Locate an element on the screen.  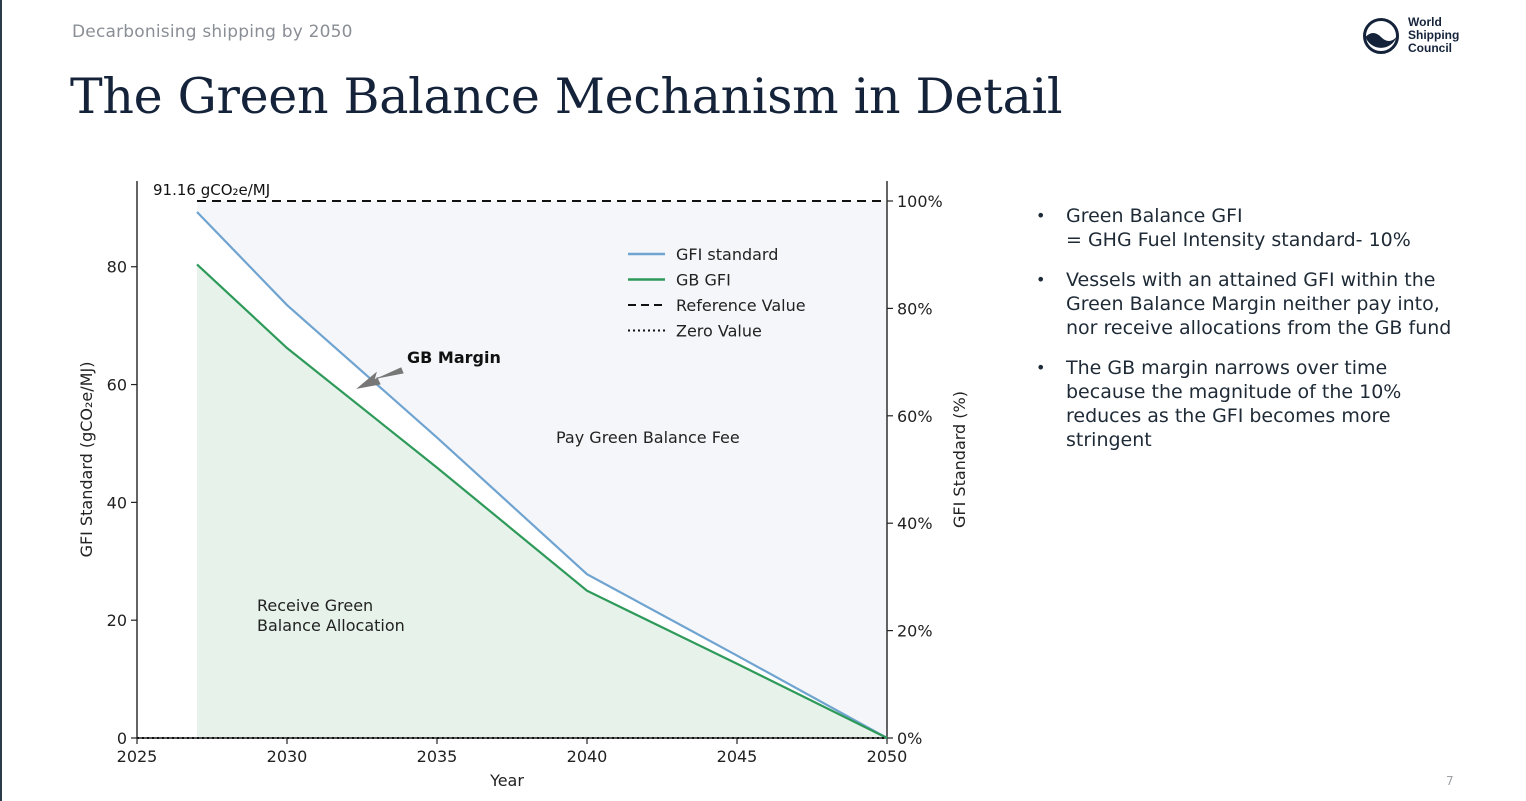
logo-line-2: Shipping is located at coordinates (1434, 35).